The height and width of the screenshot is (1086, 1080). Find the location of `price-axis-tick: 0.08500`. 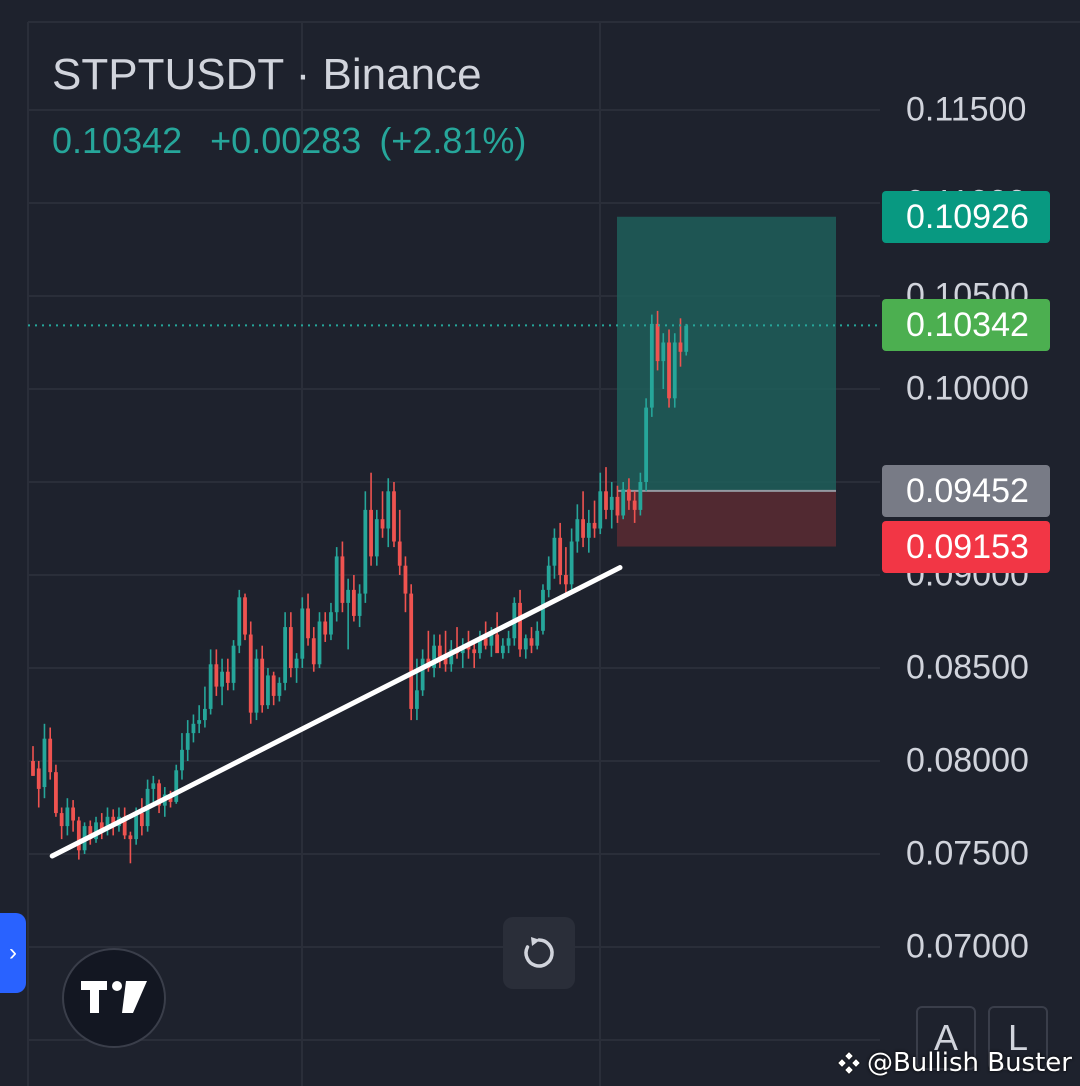

price-axis-tick: 0.08500 is located at coordinates (967, 667).